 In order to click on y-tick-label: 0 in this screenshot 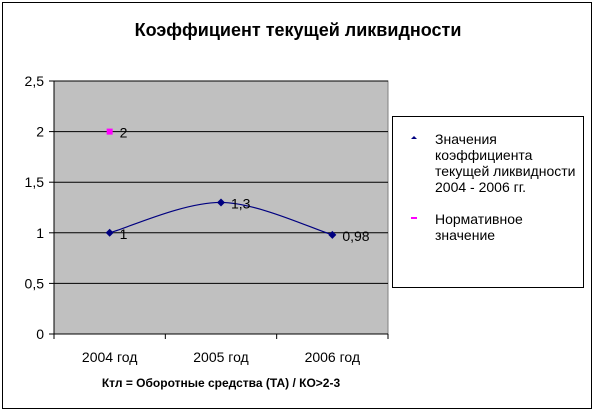, I will do `click(40, 334)`.